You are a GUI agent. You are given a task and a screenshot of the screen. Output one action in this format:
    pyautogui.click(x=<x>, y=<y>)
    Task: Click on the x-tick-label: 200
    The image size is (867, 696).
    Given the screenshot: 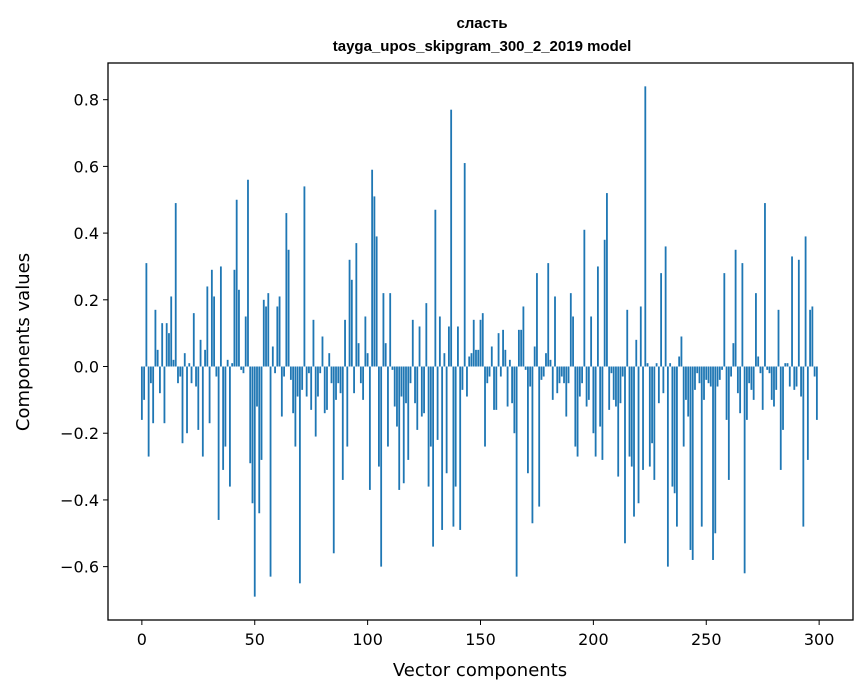 What is the action you would take?
    pyautogui.click(x=593, y=639)
    